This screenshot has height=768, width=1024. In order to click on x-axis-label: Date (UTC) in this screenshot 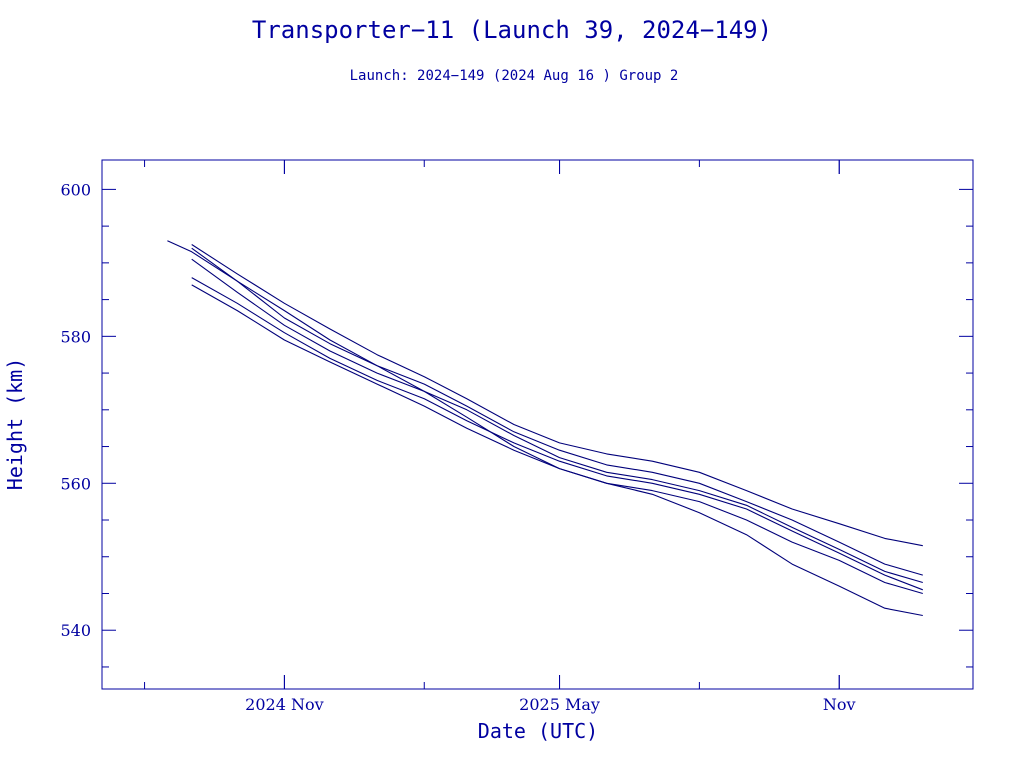, I will do `click(538, 731)`.